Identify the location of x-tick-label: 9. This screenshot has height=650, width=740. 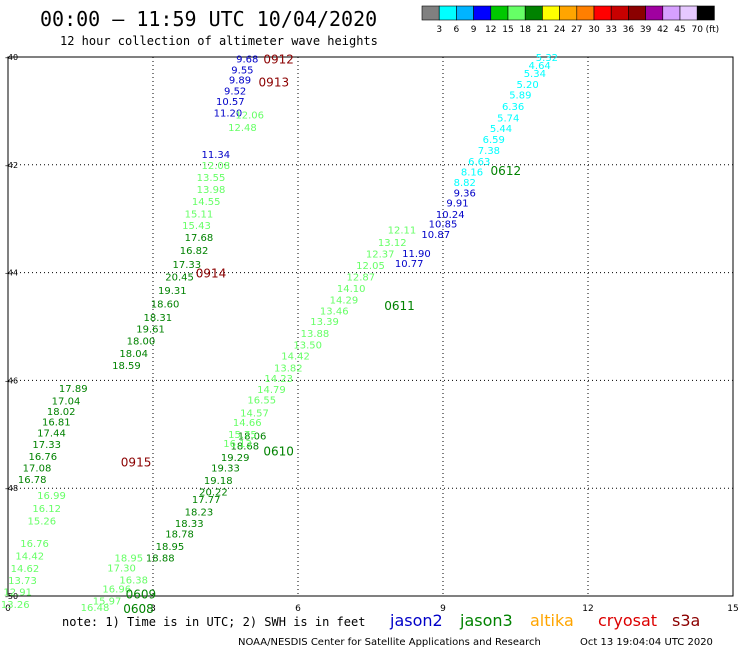
(443, 609).